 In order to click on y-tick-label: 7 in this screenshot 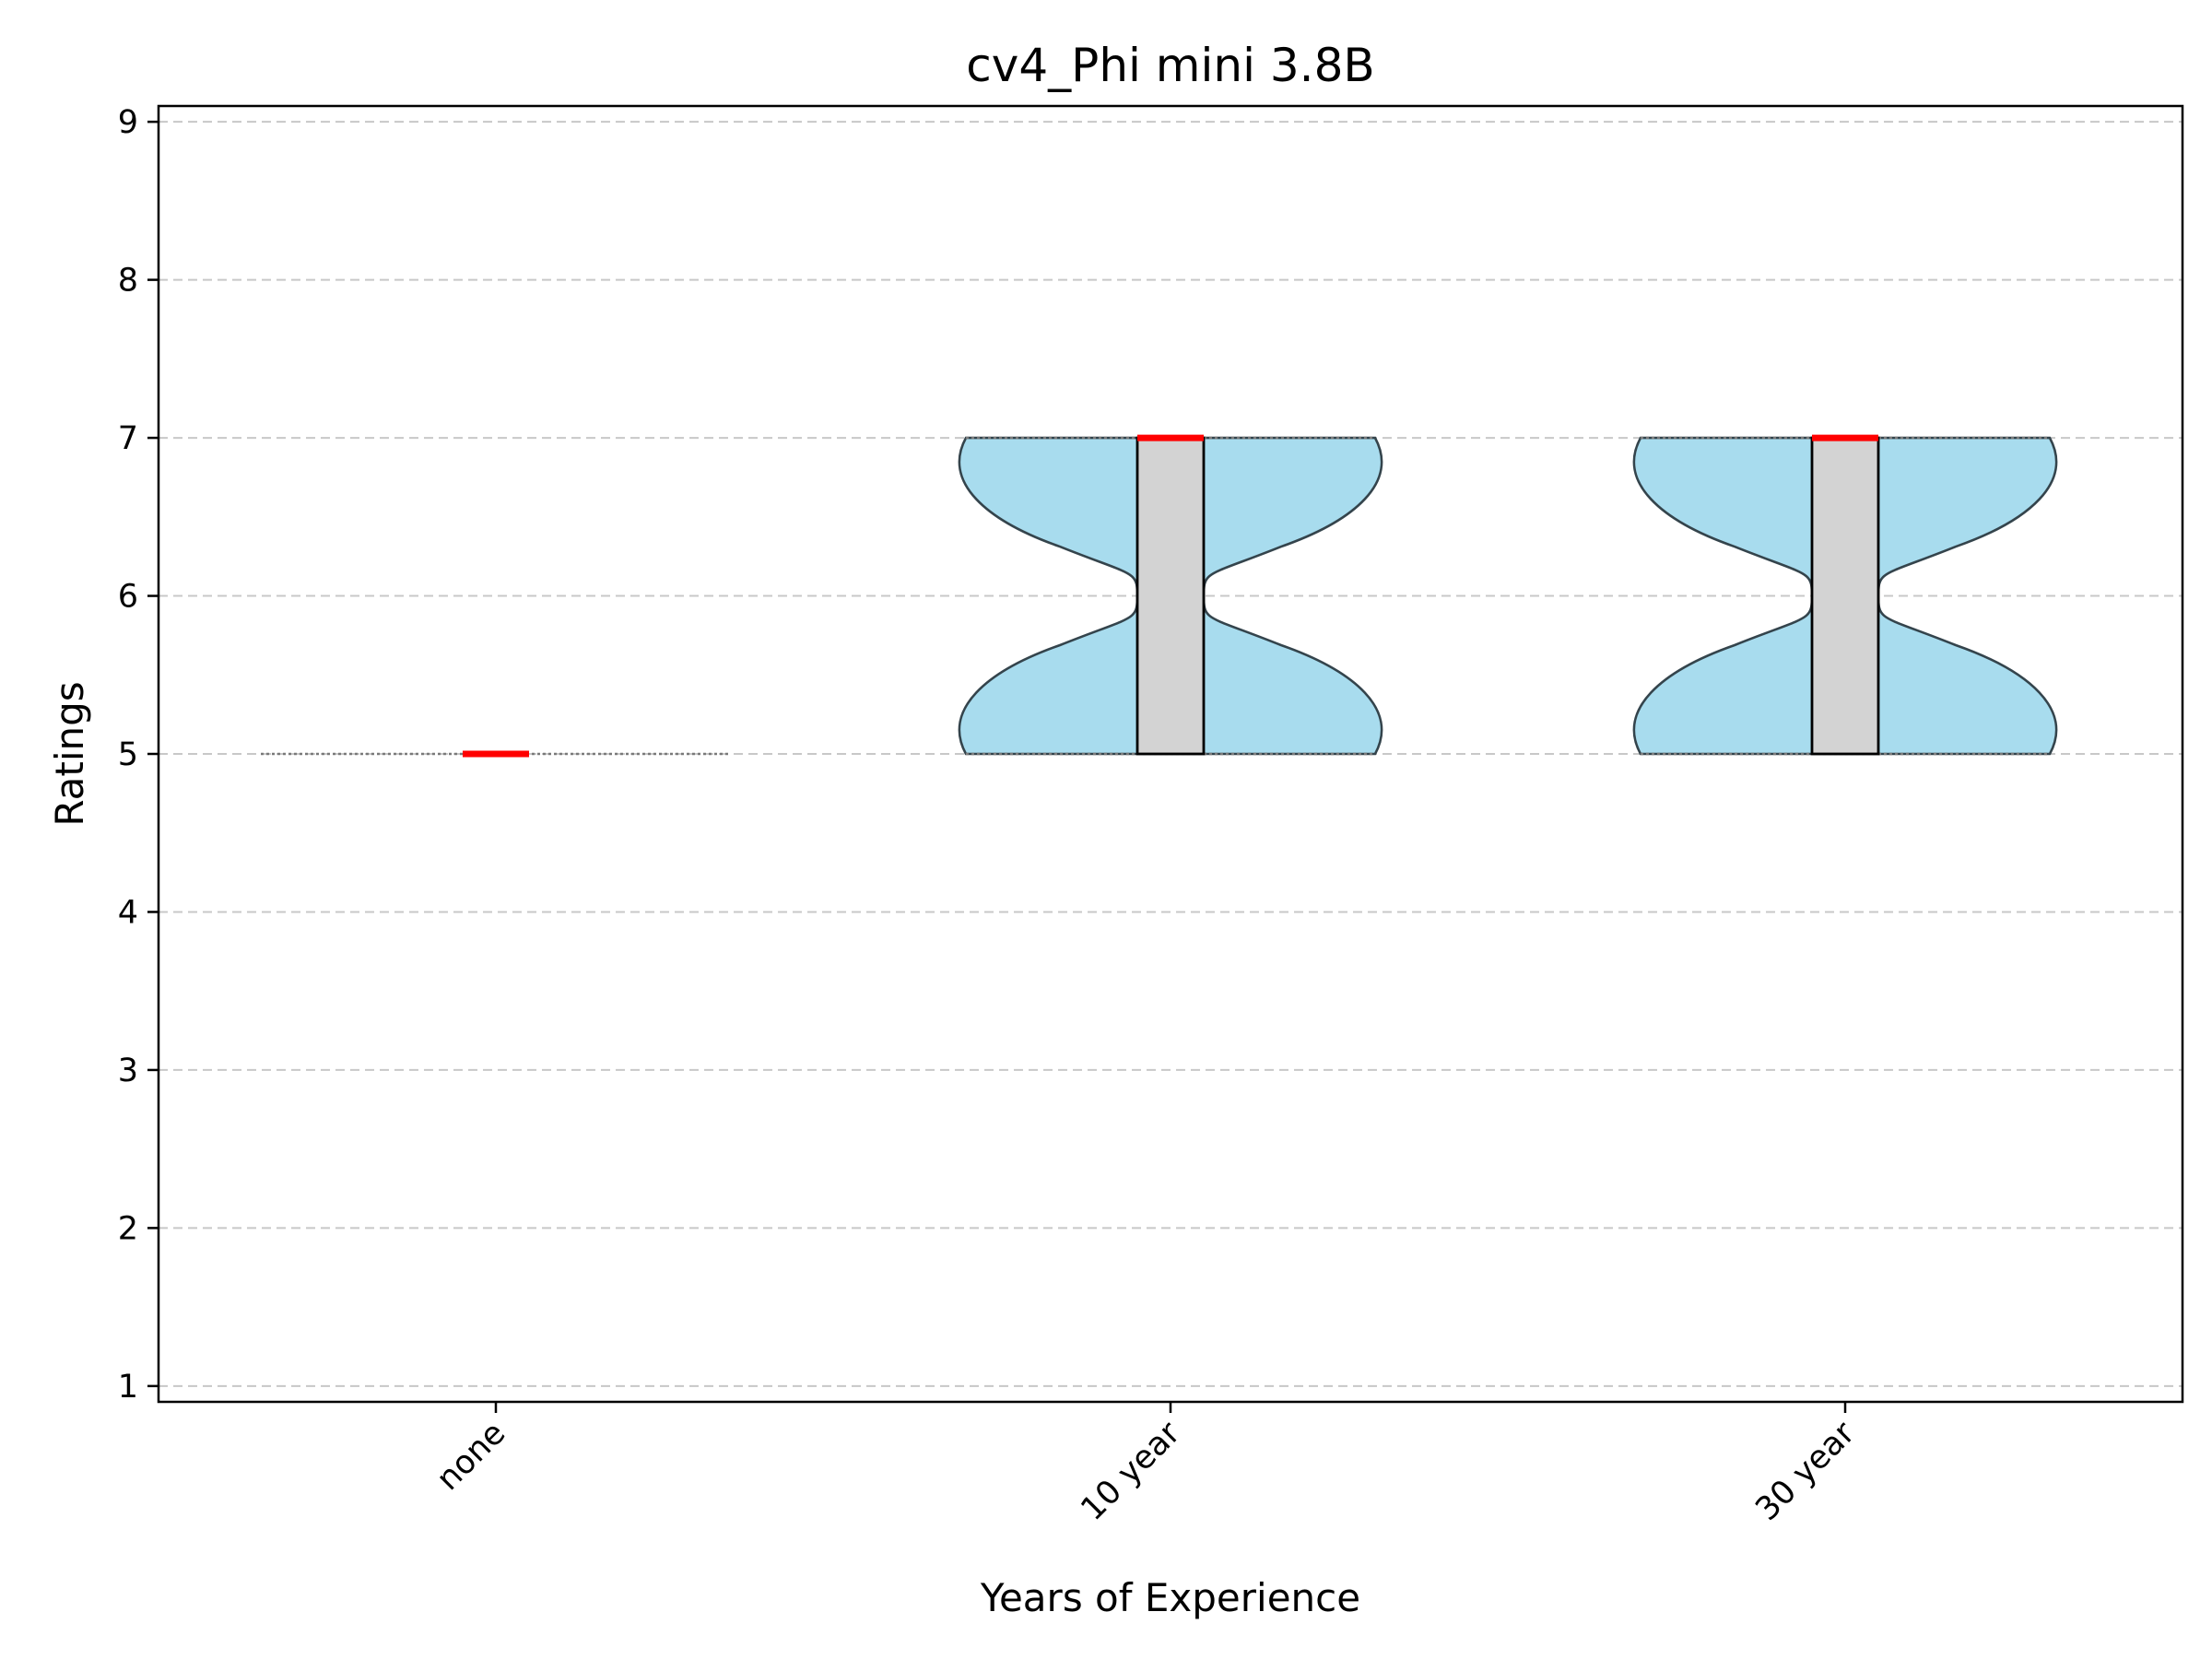, I will do `click(128, 438)`.